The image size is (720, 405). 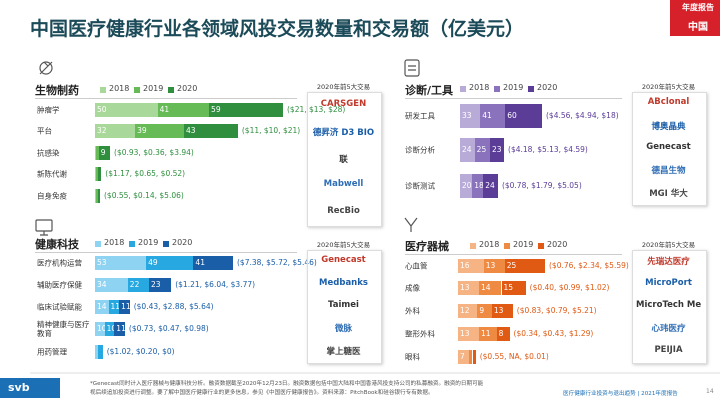 I want to click on value-label: 34, so click(x=102, y=284).